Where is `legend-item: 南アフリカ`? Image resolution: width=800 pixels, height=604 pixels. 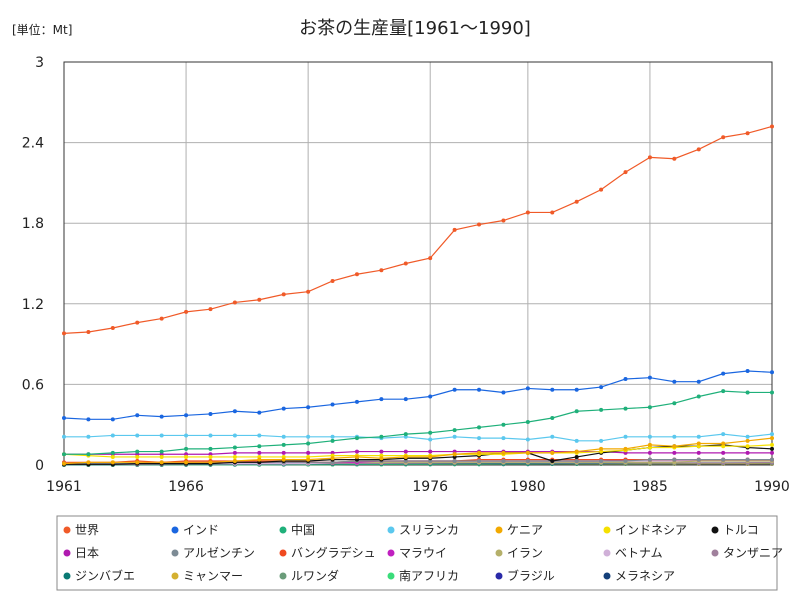
legend-item: 南アフリカ is located at coordinates (423, 575).